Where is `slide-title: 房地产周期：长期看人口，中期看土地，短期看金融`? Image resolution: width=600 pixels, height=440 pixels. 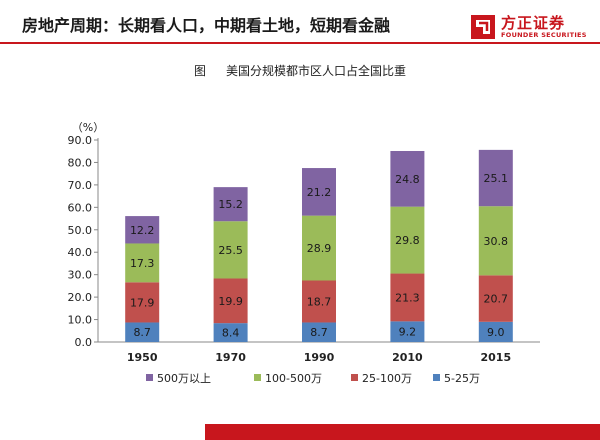 slide-title: 房地产周期：长期看人口，中期看土地，短期看金融 is located at coordinates (206, 25).